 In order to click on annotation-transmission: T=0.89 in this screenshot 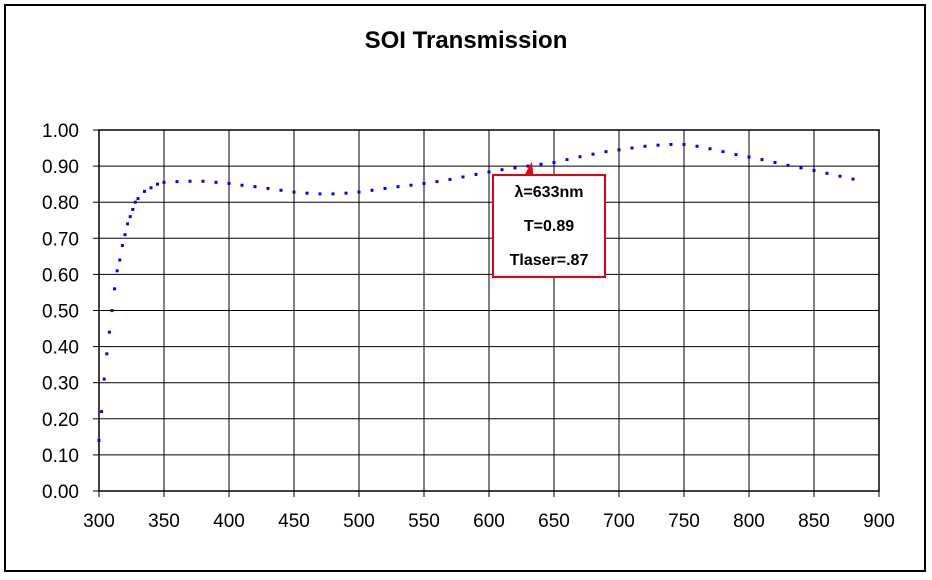, I will do `click(549, 226)`.